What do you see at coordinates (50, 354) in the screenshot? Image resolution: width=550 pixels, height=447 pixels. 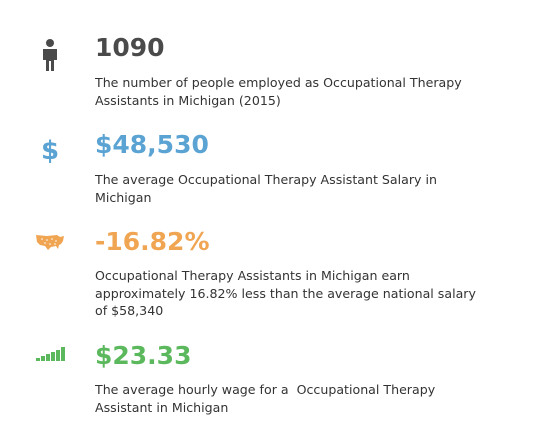 I see `bars-icon` at bounding box center [50, 354].